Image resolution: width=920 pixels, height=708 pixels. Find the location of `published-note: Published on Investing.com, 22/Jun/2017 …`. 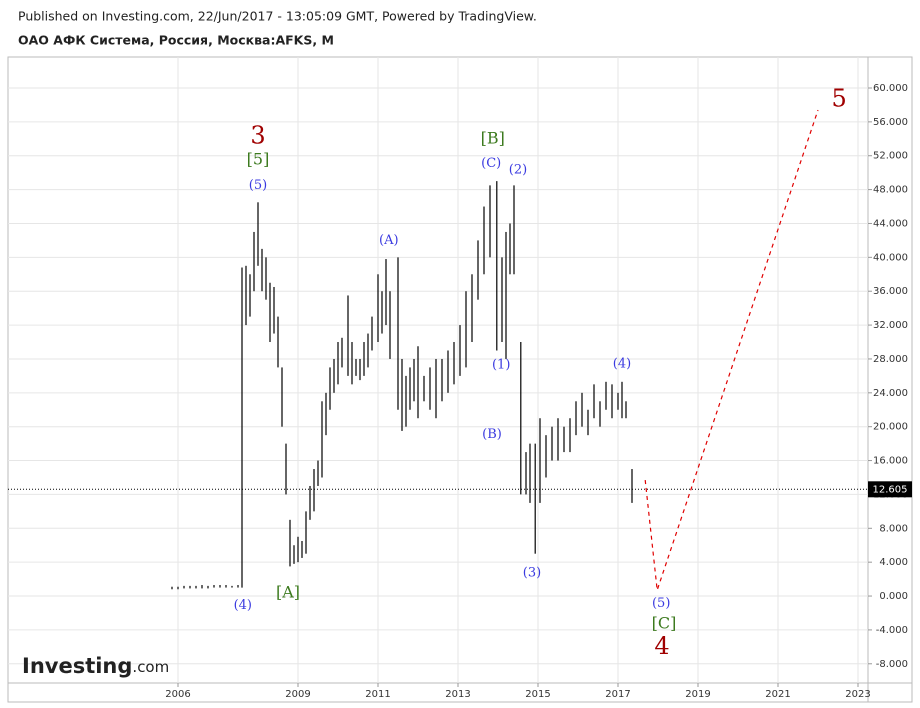

published-note: Published on Investing.com, 22/Jun/2017 … is located at coordinates (277, 16).